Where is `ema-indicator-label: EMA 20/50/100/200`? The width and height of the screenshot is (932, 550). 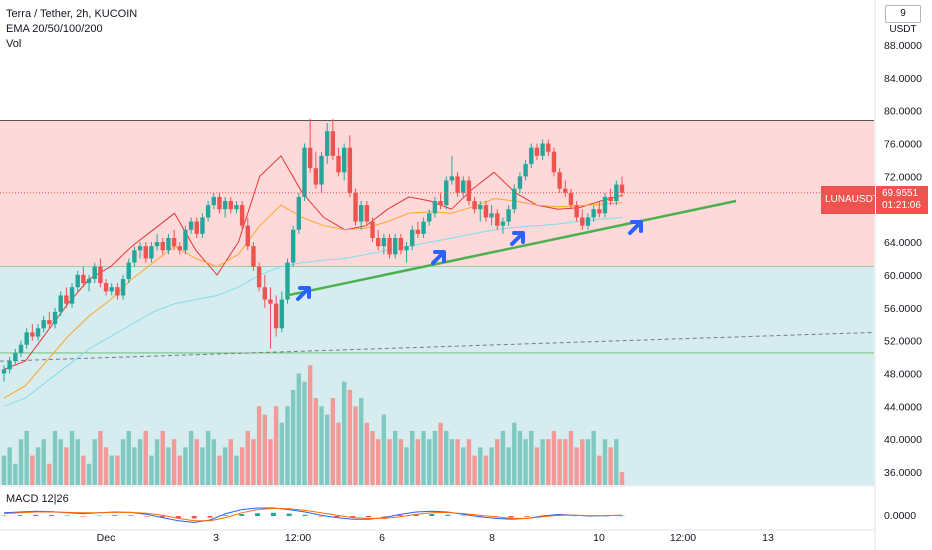 ema-indicator-label: EMA 20/50/100/200 is located at coordinates (54, 29).